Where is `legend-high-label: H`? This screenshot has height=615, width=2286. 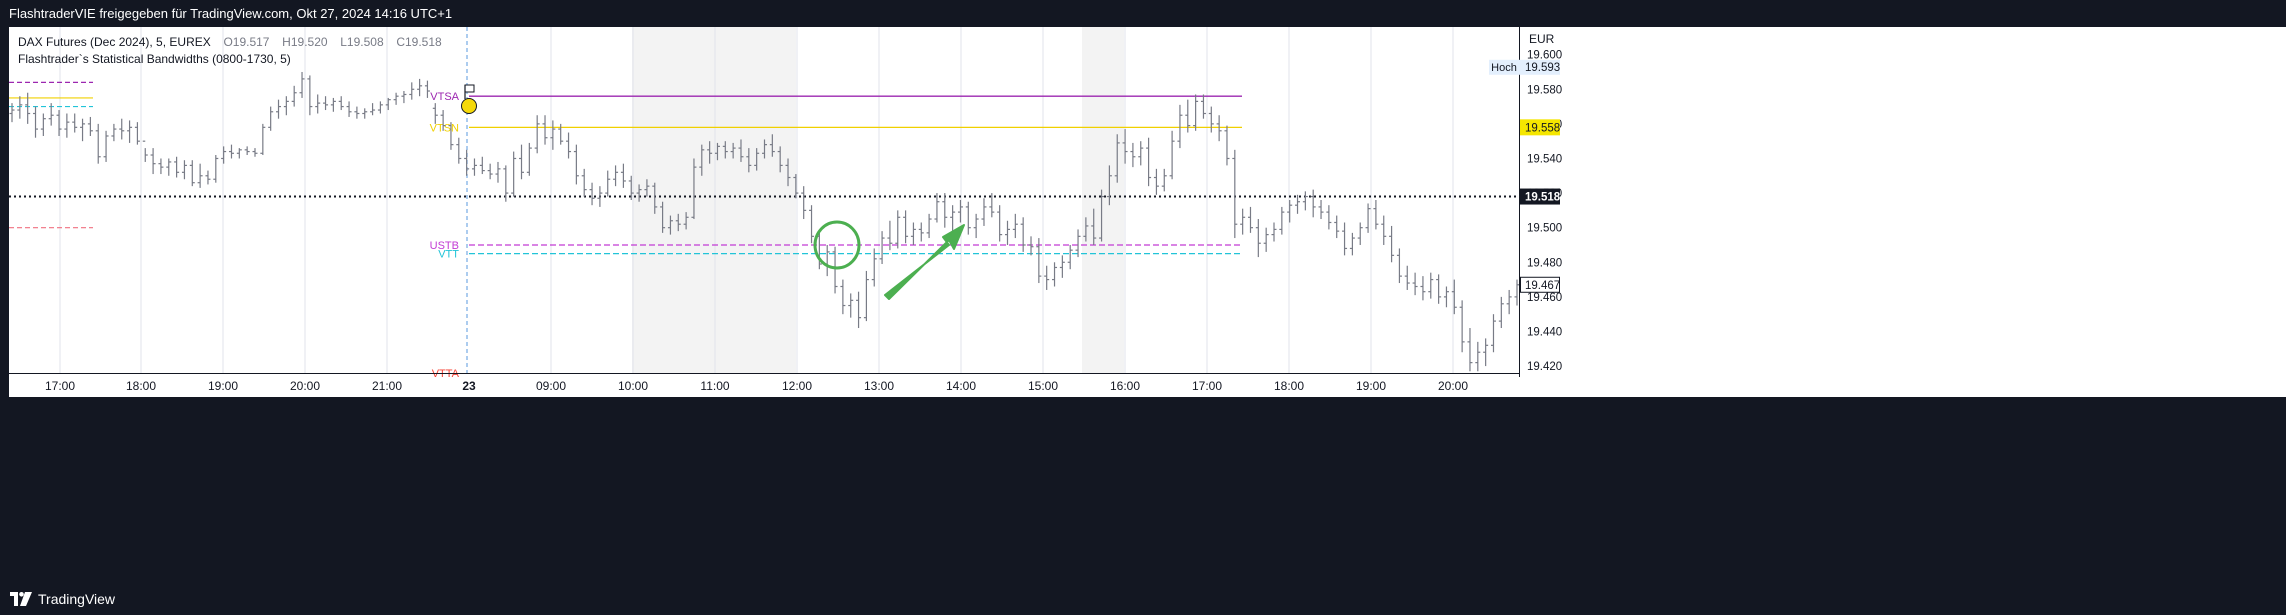
legend-high-label: H is located at coordinates (286, 42).